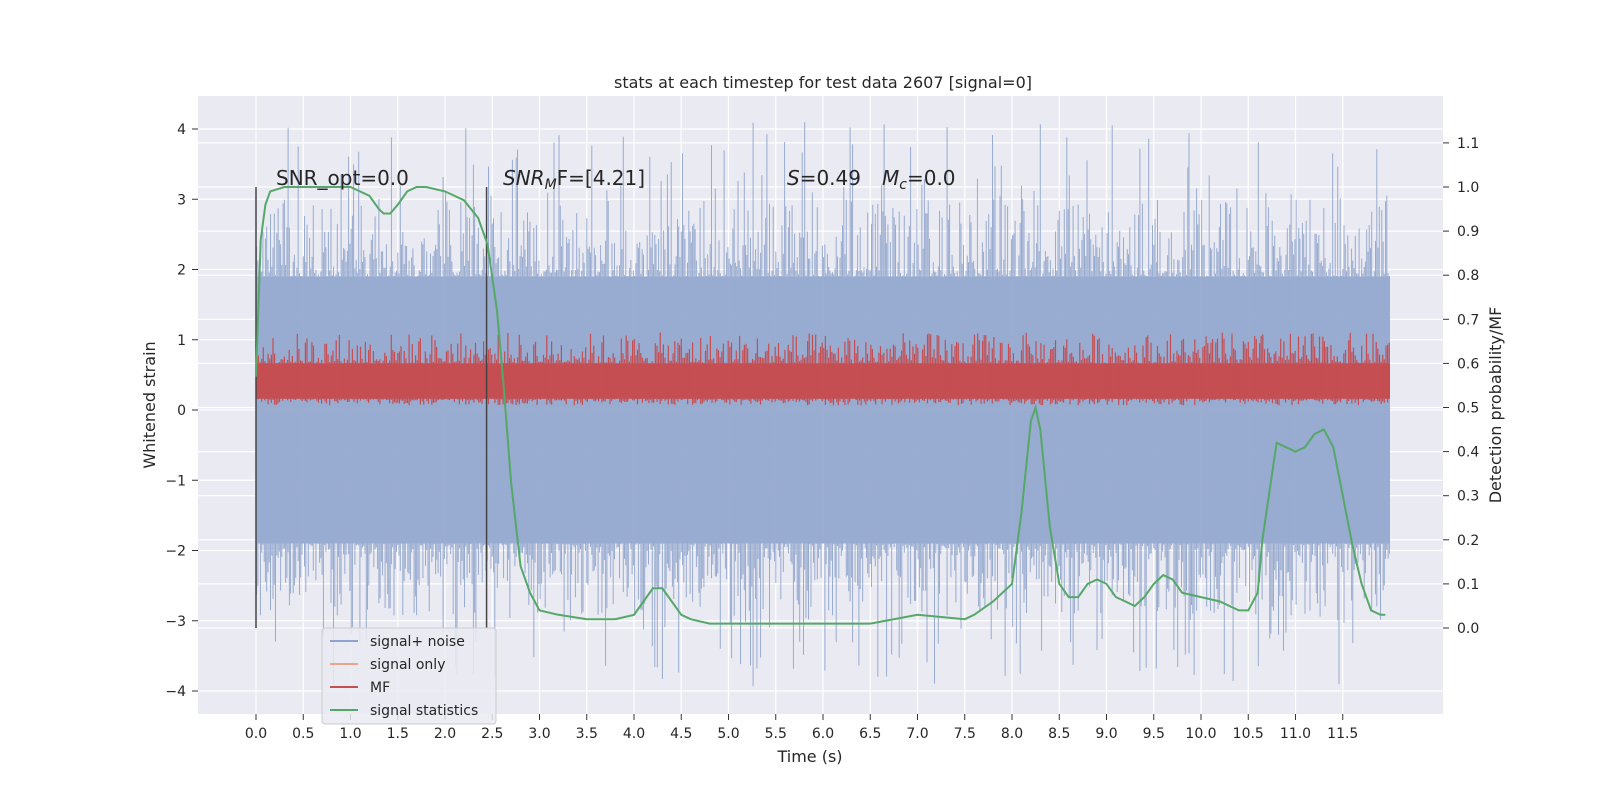  I want to click on legend-box, so click(409, 676).